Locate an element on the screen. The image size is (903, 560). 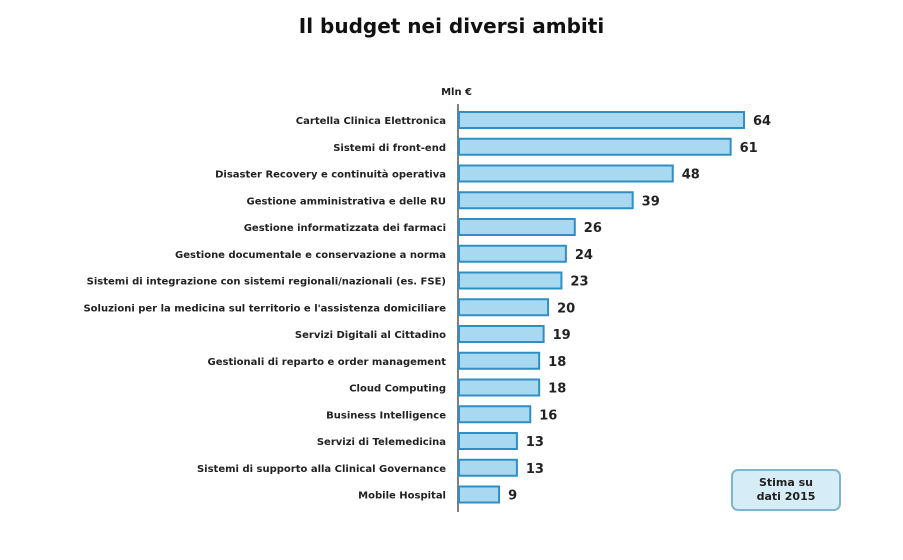
value-label: 61 is located at coordinates (749, 148).